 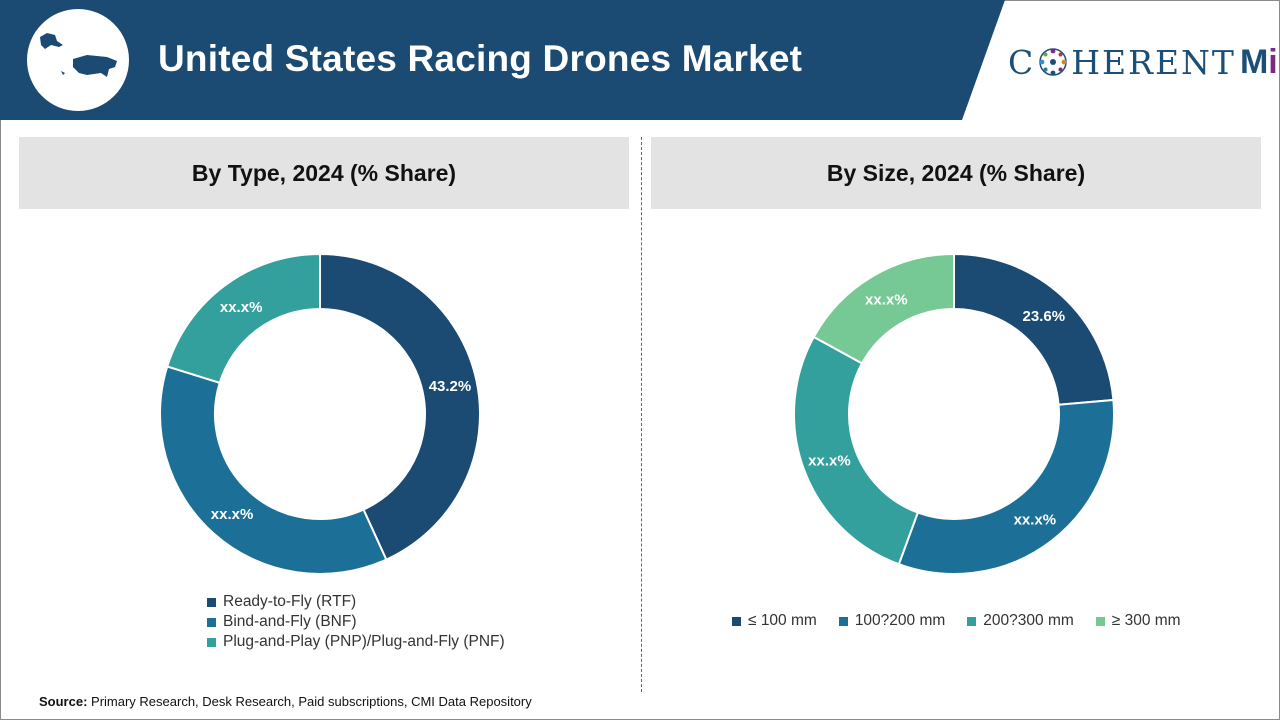 What do you see at coordinates (290, 601) in the screenshot?
I see `legend-label: Ready-to-Fly (RTF)` at bounding box center [290, 601].